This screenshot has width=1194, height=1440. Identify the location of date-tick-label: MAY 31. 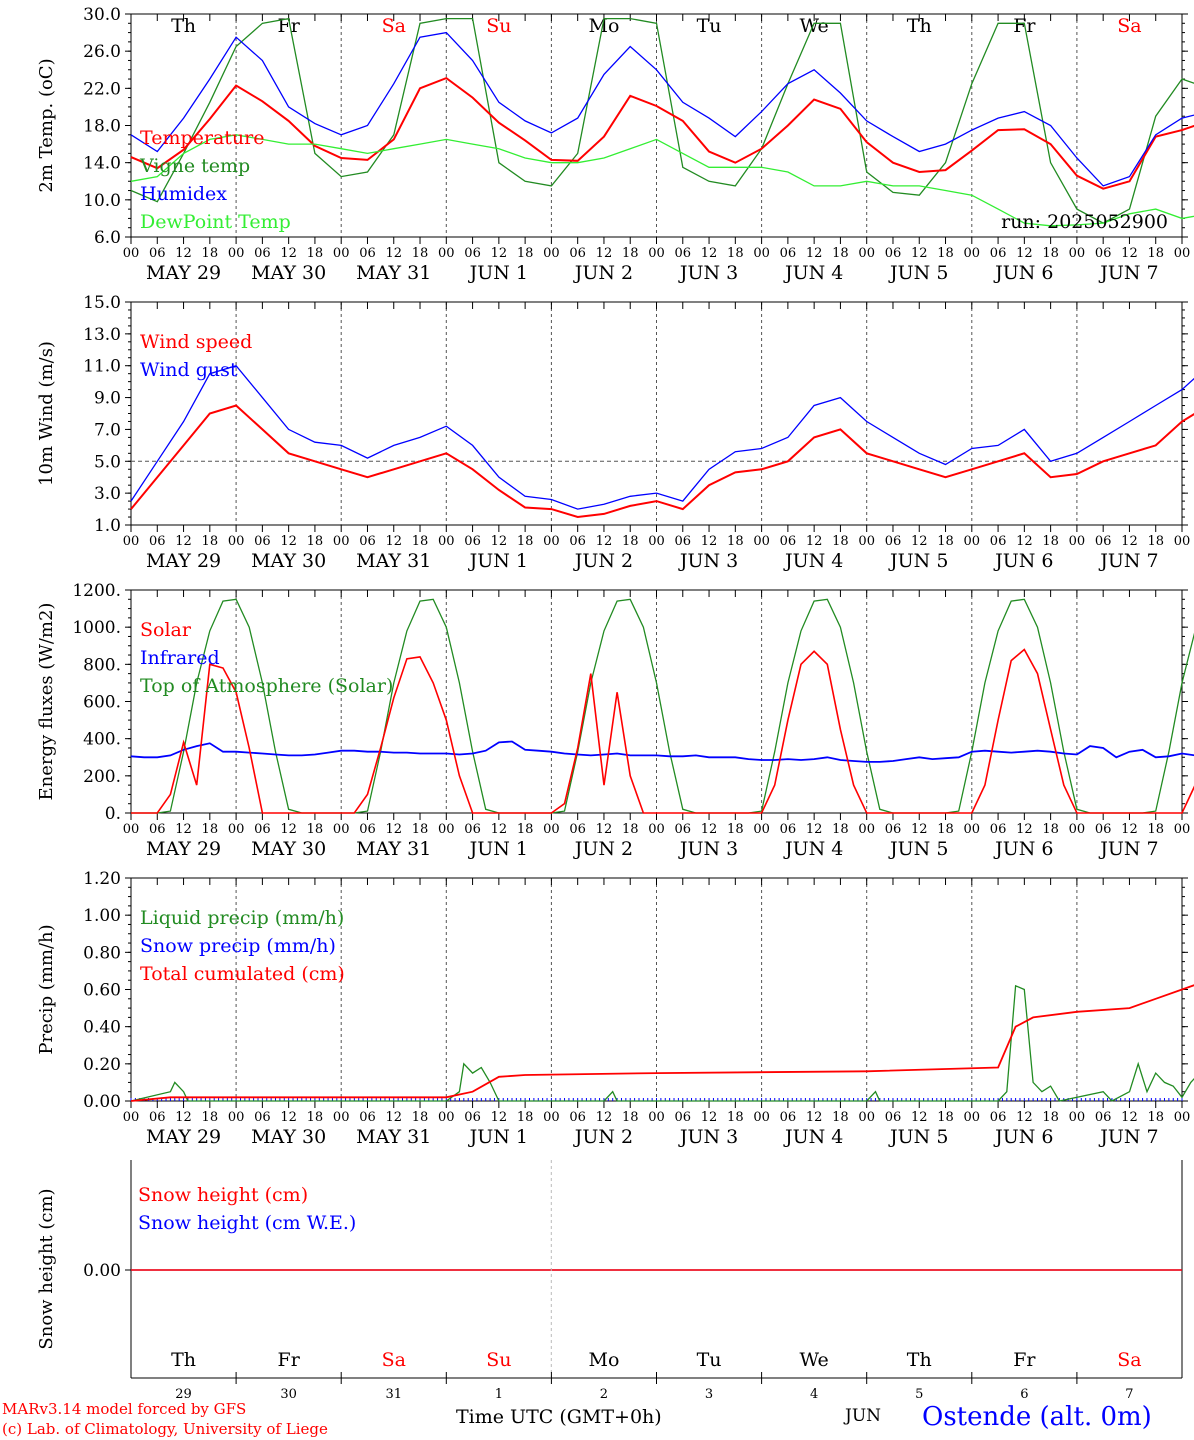
(393, 273).